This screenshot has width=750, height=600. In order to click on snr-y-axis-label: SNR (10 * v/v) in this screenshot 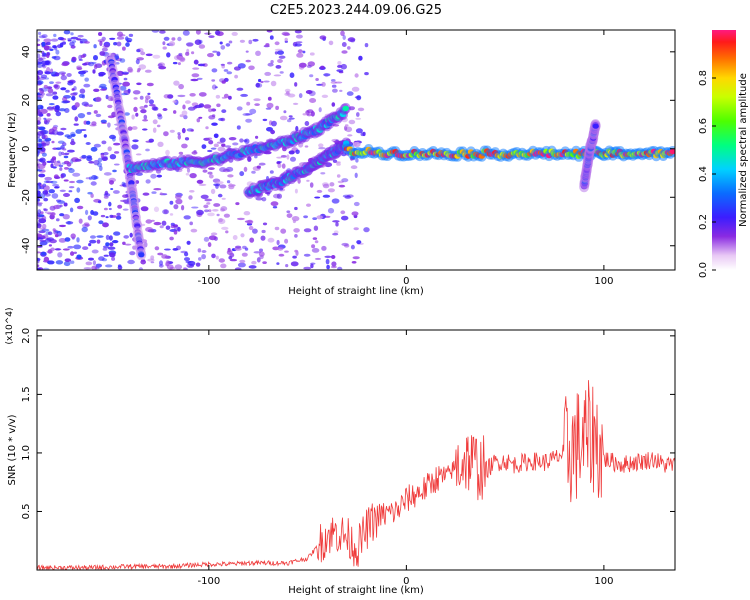, I will do `click(12, 449)`.